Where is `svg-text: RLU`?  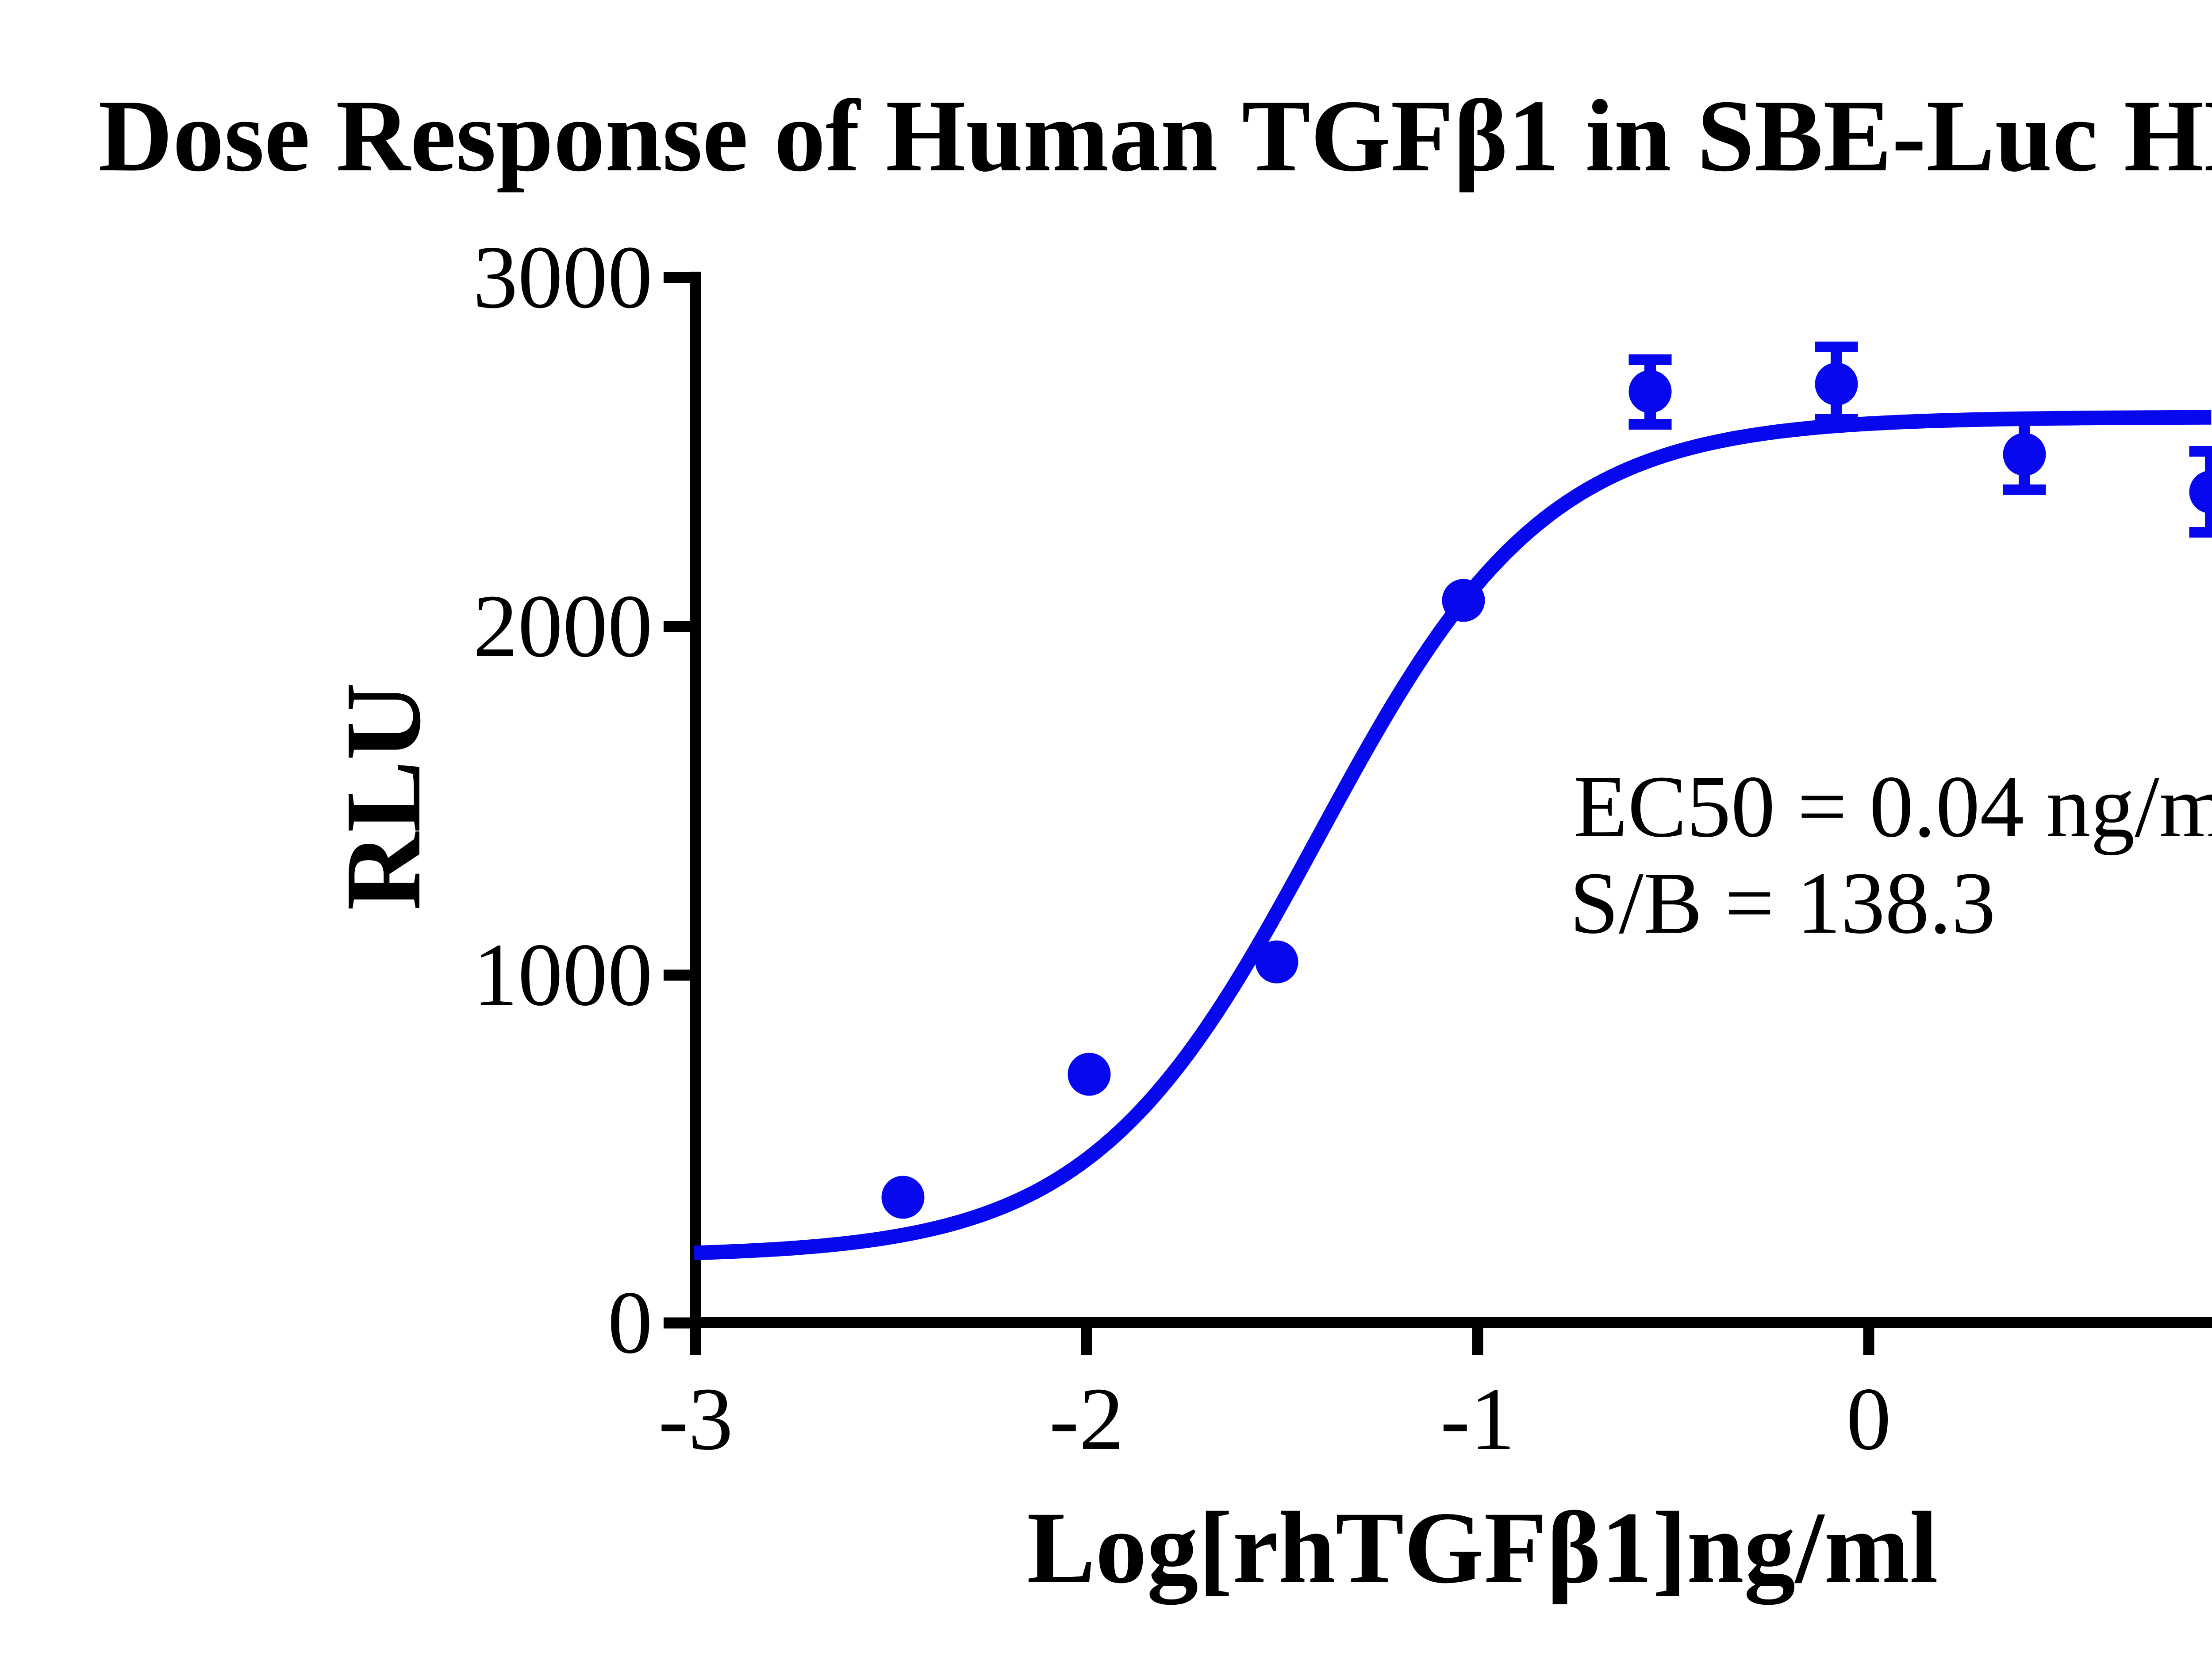 svg-text: RLU is located at coordinates (383, 796).